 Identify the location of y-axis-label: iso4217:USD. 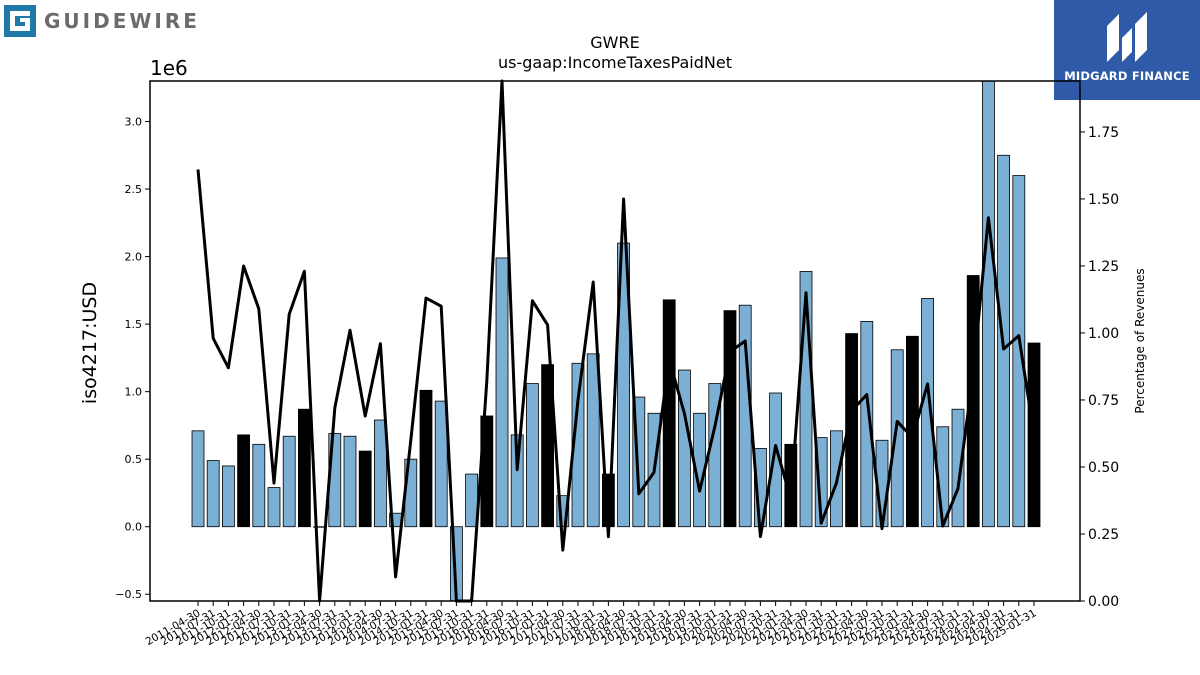
(90, 343).